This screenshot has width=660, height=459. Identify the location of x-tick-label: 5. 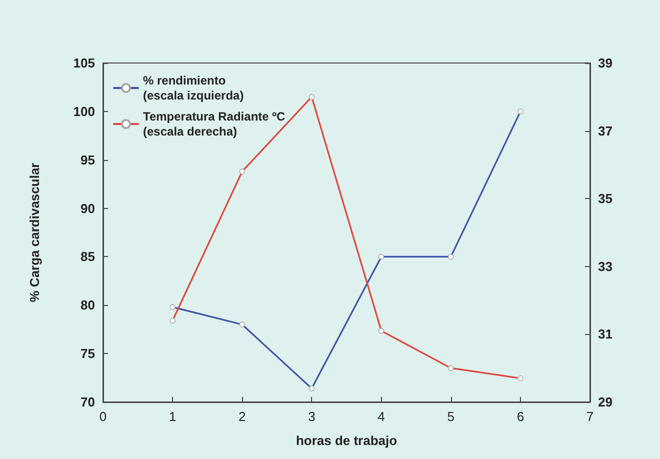
(450, 416).